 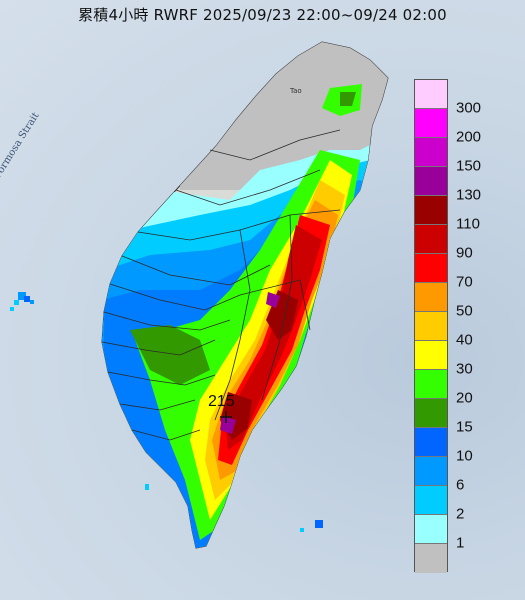 I want to click on legend-label: 300, so click(x=469, y=108).